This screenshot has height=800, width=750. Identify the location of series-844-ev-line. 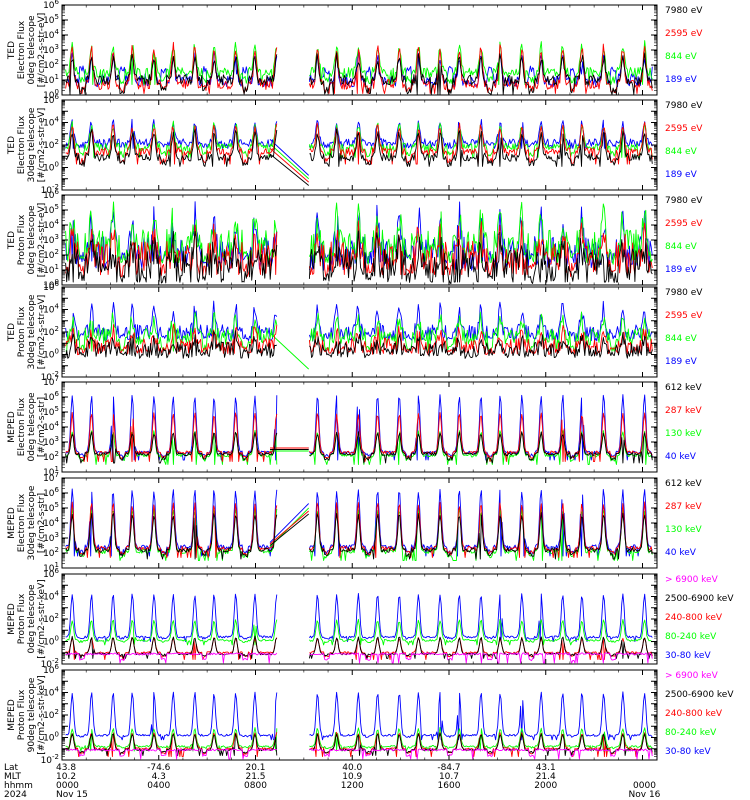
(359, 233).